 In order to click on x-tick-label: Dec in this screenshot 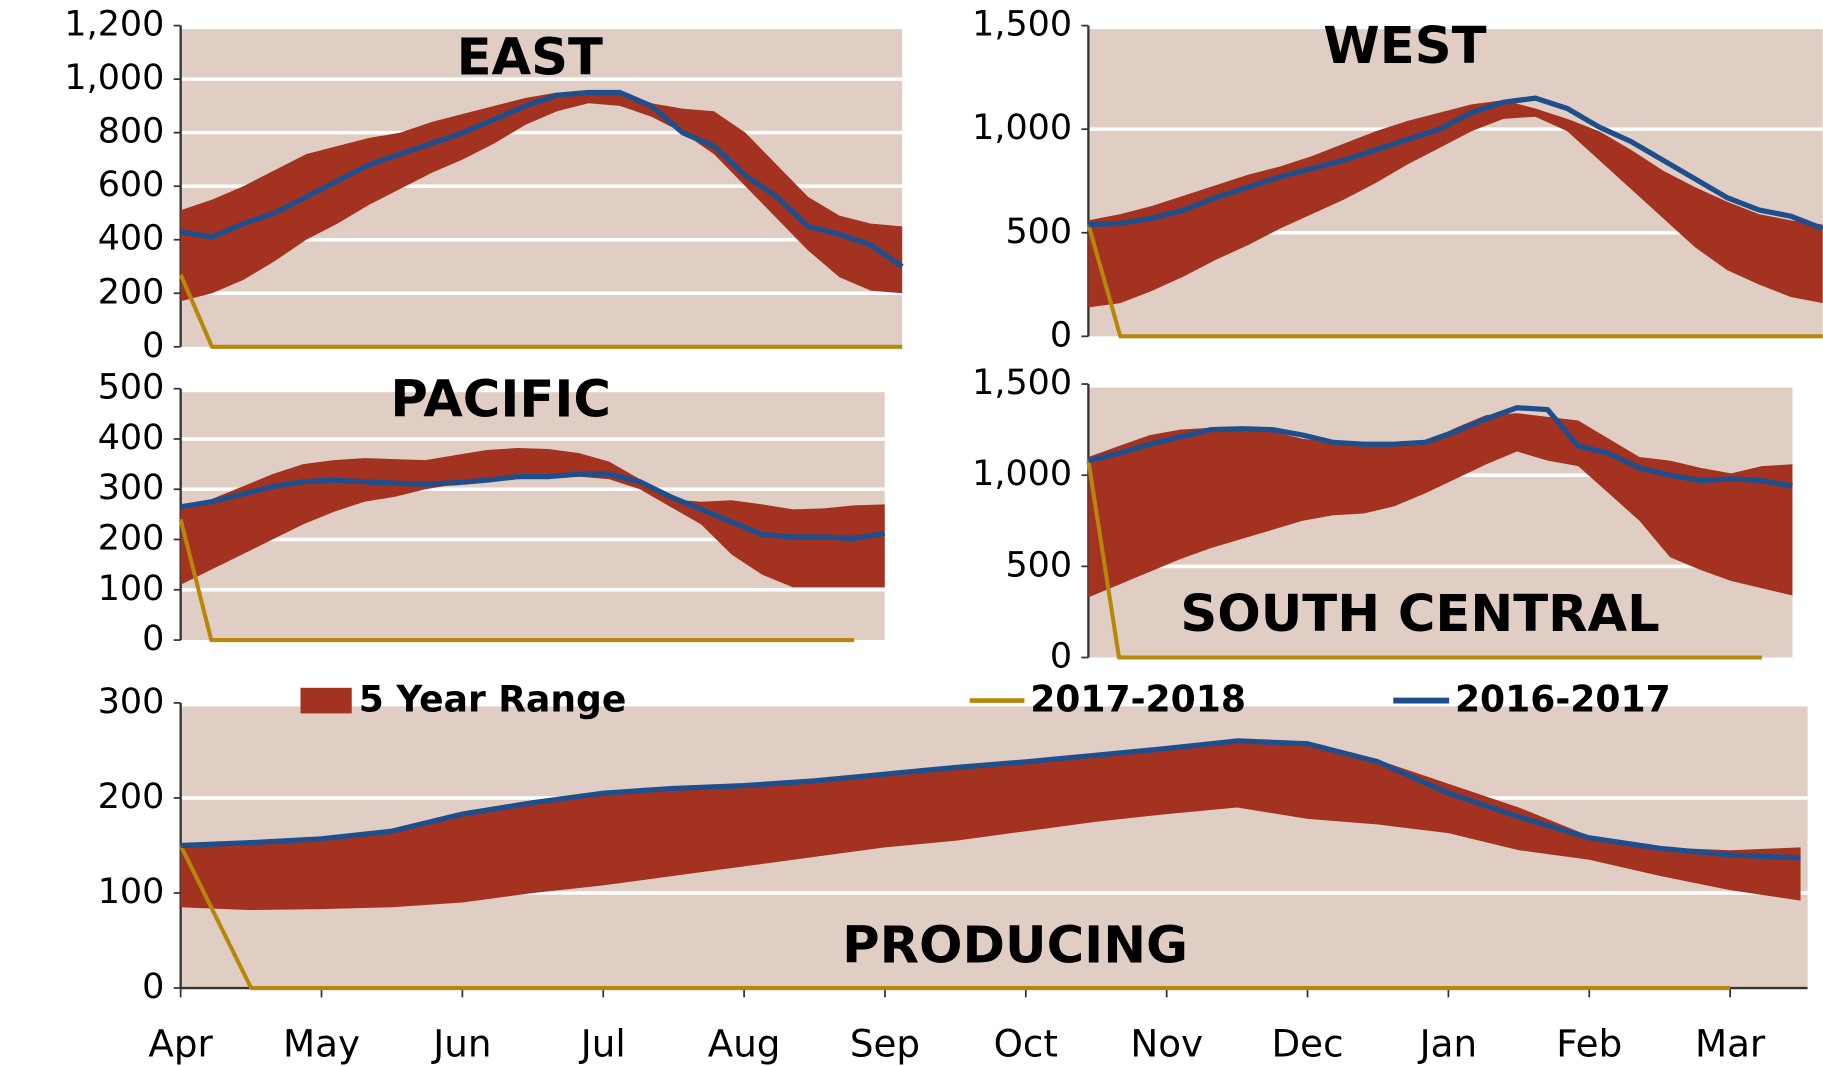, I will do `click(1308, 1044)`.